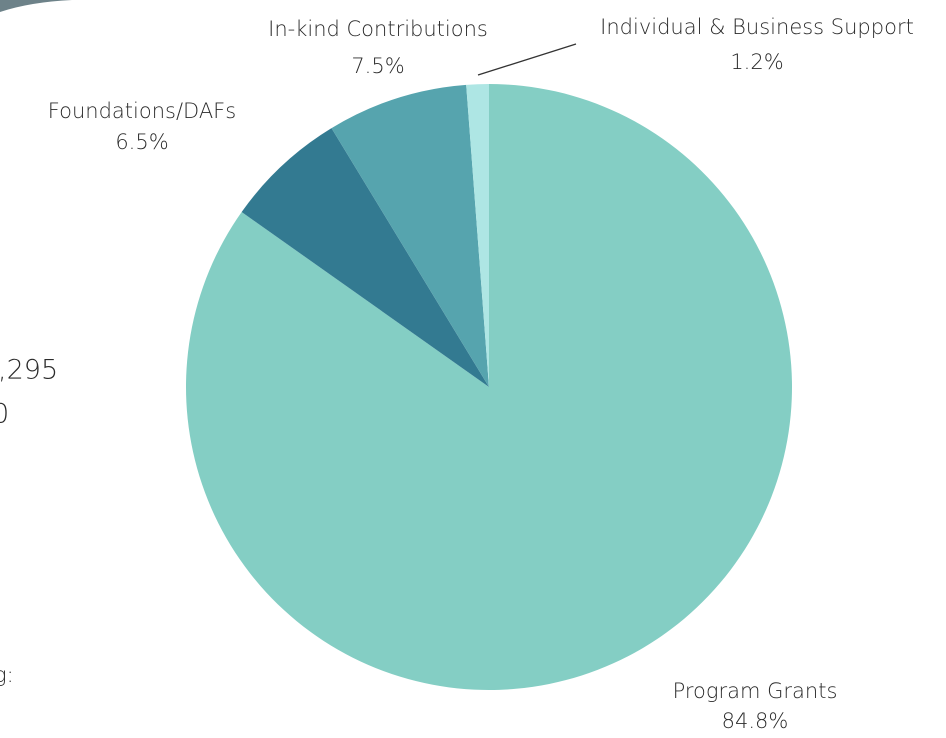 The image size is (946, 738). What do you see at coordinates (757, 27) in the screenshot?
I see `slice-label: Individual & Business Support` at bounding box center [757, 27].